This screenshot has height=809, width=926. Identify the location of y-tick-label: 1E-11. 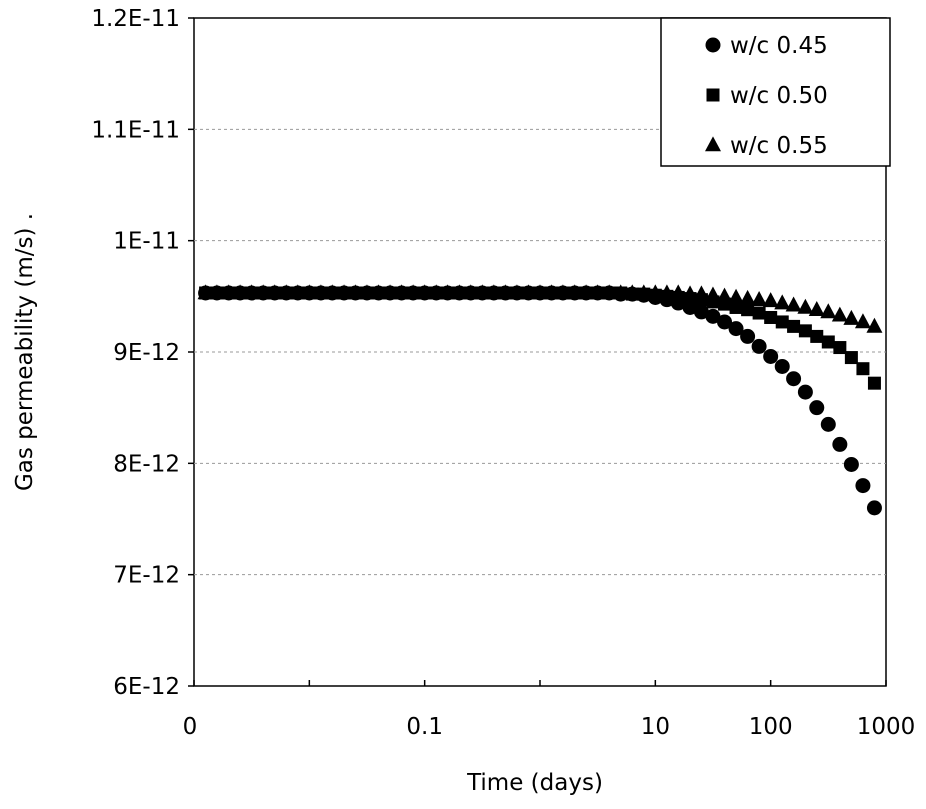
(146, 242).